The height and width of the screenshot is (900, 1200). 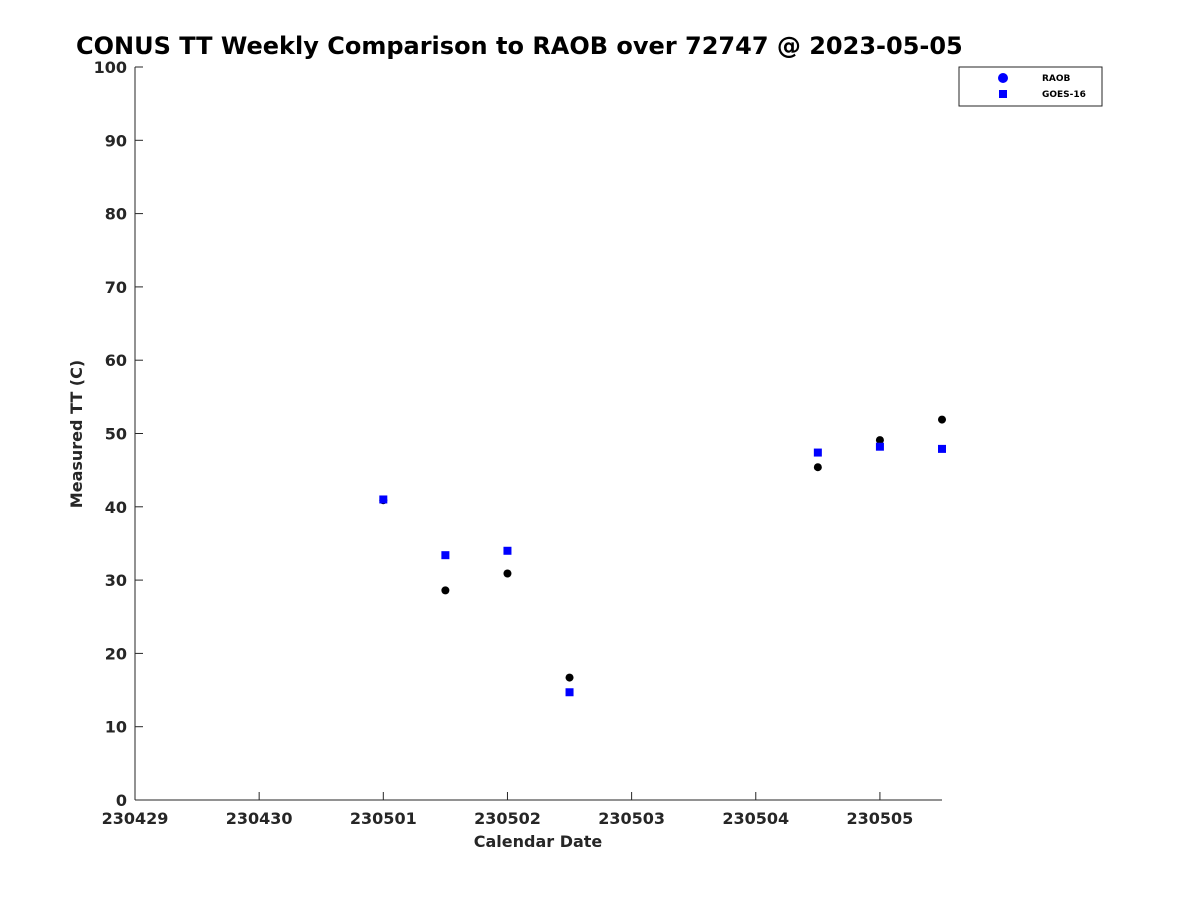 I want to click on y-tick-label: 80, so click(x=116, y=214).